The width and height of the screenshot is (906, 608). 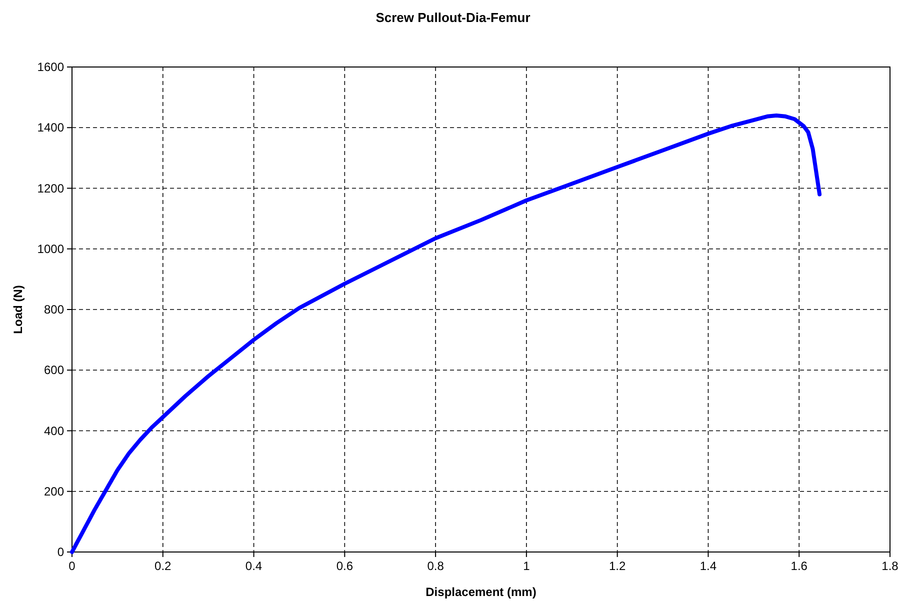 I want to click on x-tick-label: 0.6, so click(x=345, y=566).